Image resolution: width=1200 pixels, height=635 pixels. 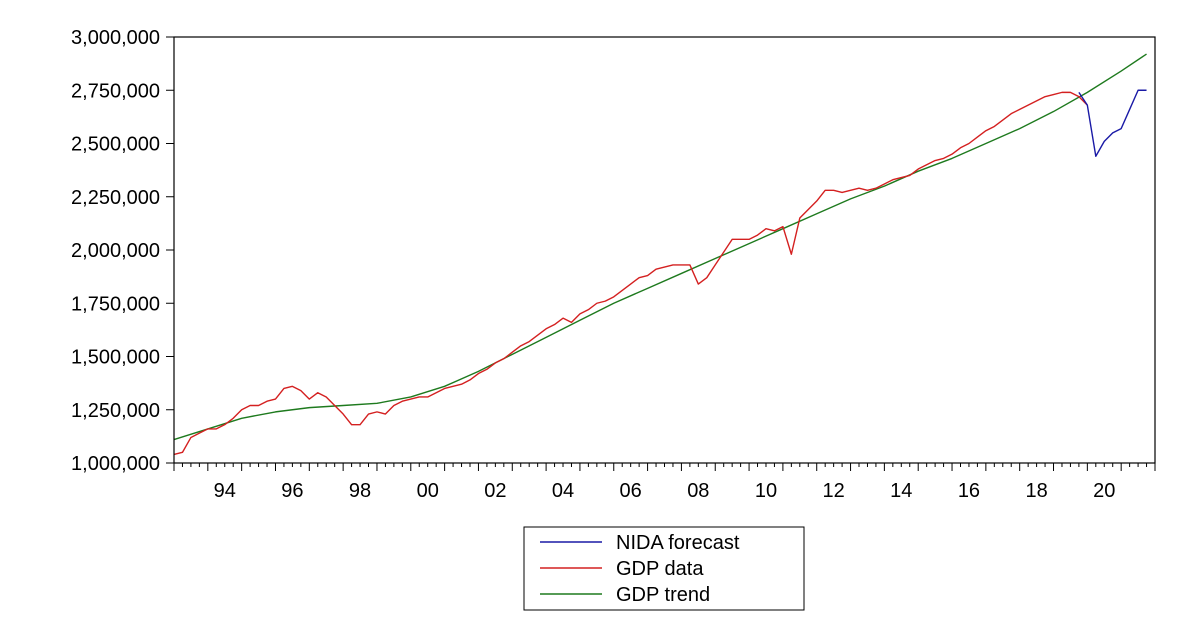 What do you see at coordinates (360, 491) in the screenshot?
I see `x-tick-label: 98` at bounding box center [360, 491].